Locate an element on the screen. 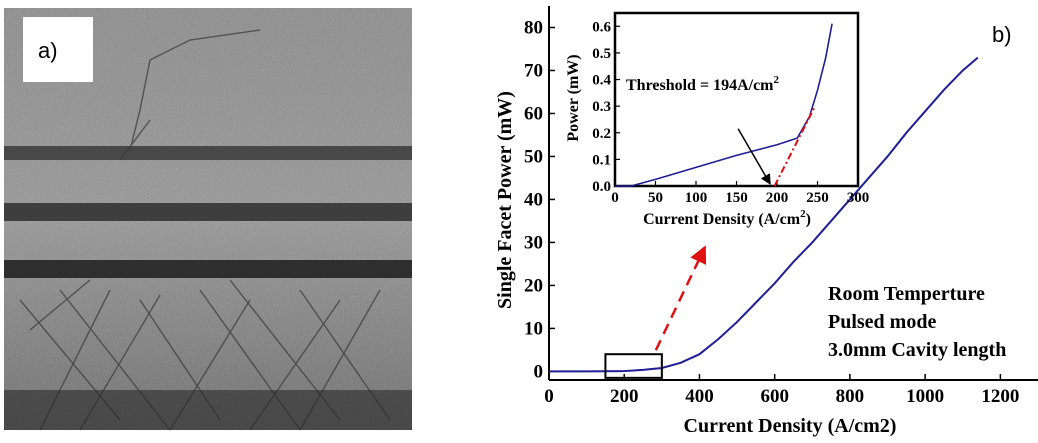  inset-x-tick-label: 0 is located at coordinates (615, 198).